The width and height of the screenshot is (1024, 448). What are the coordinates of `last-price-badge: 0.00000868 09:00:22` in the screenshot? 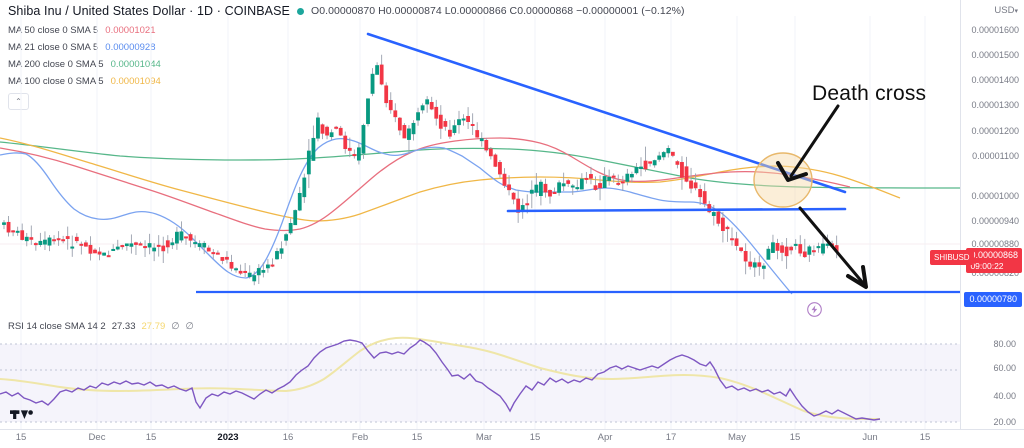 It's located at (994, 260).